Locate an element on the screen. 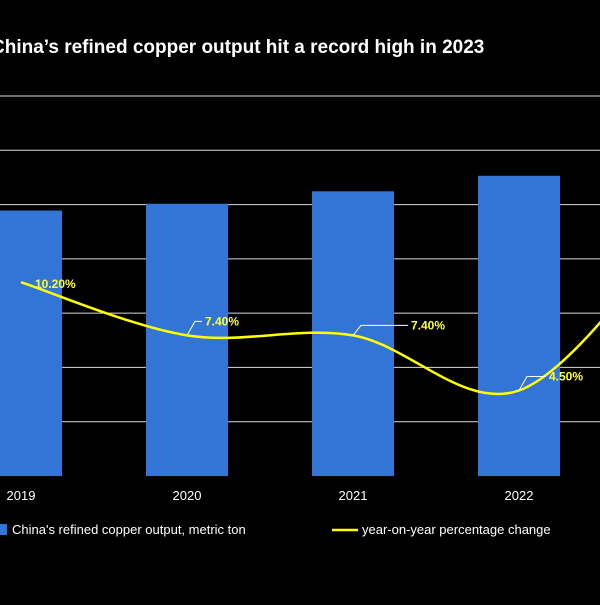  x-tick-label: 2021 is located at coordinates (353, 495).